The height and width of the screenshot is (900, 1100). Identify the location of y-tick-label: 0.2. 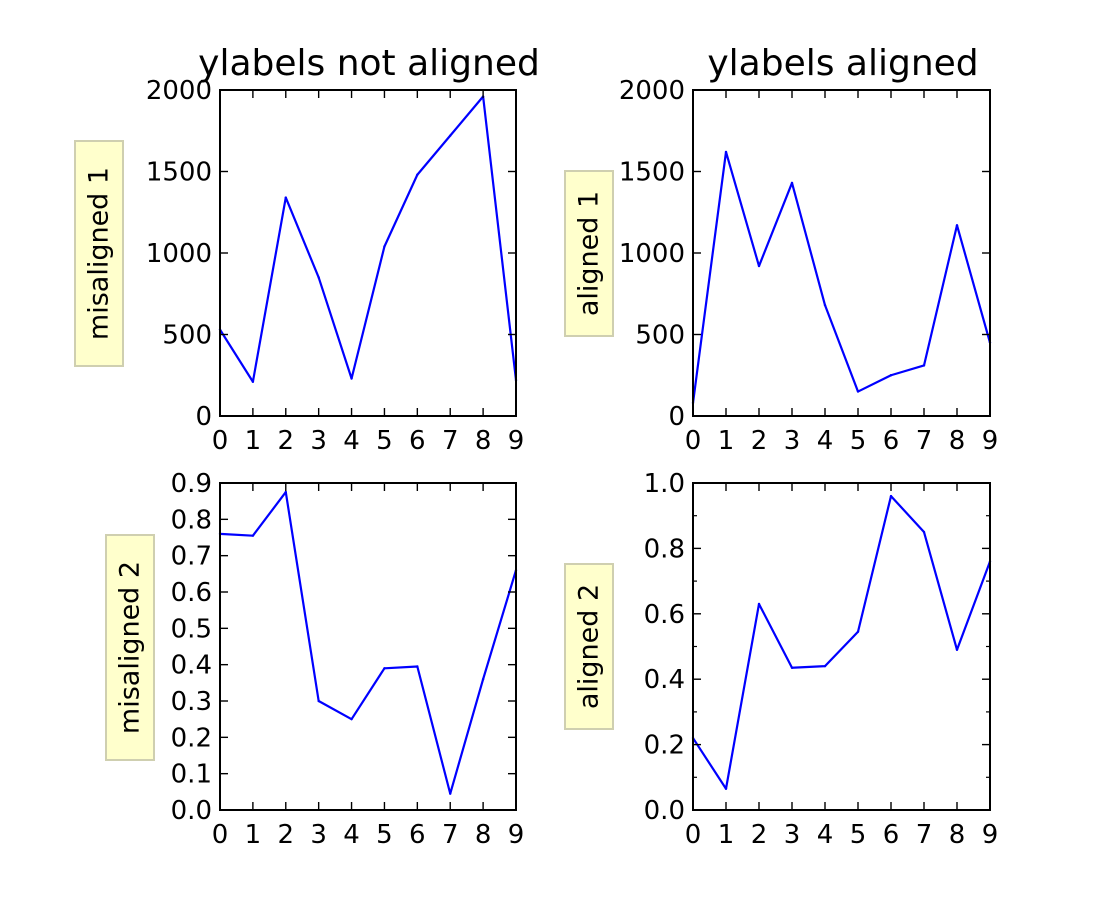
(664, 746).